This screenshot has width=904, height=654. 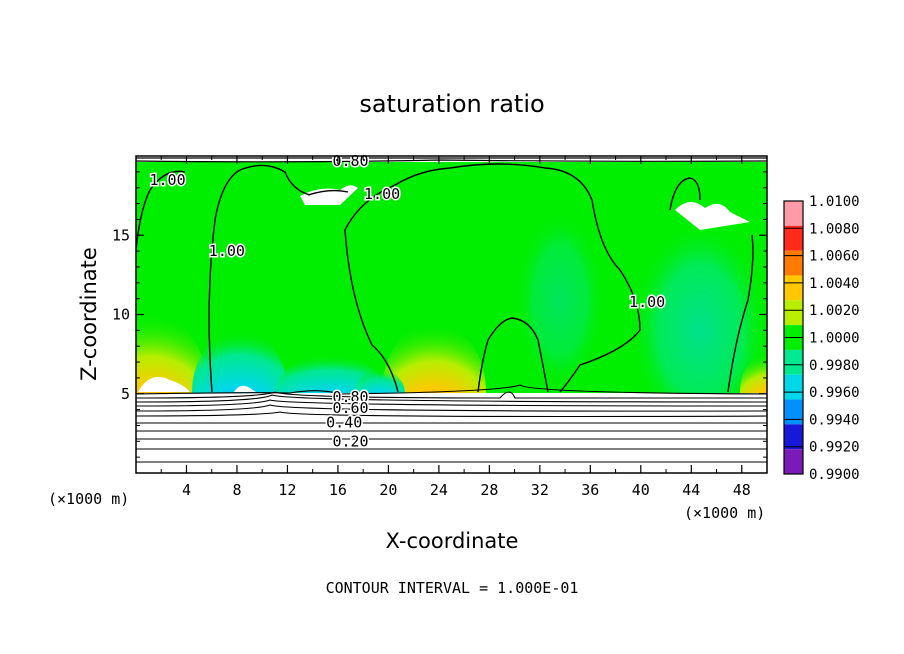 I want to click on x-tick-label: 16, so click(x=338, y=490).